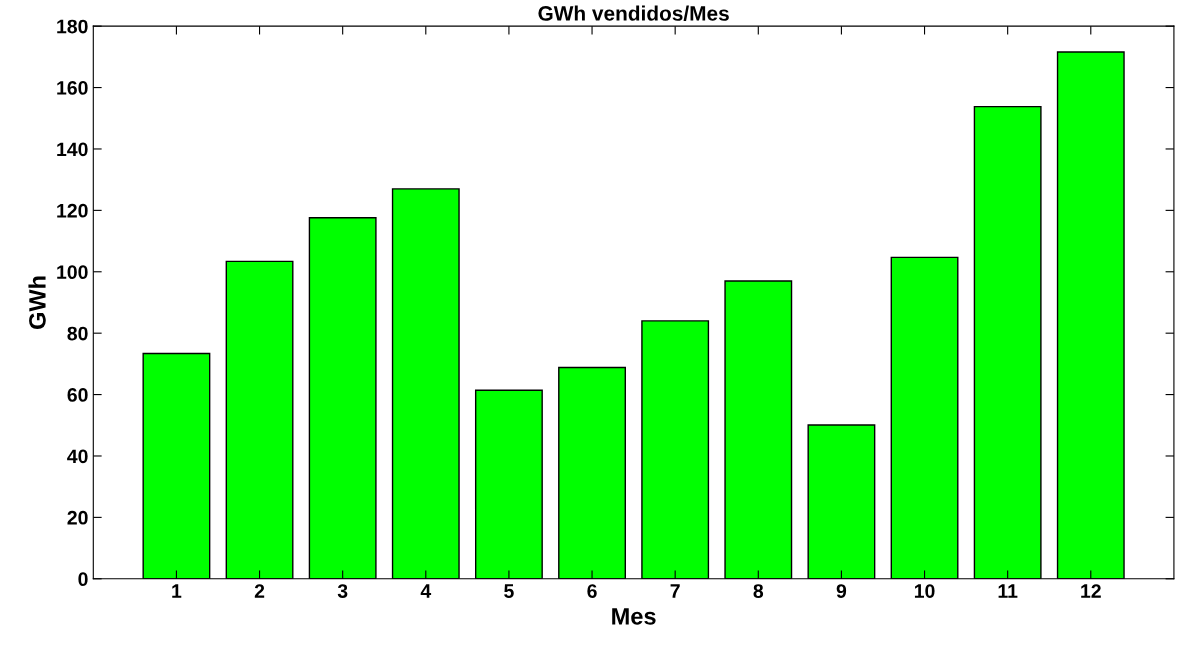 Image resolution: width=1181 pixels, height=654 pixels. What do you see at coordinates (77, 456) in the screenshot?
I see `y-tick-label: 40` at bounding box center [77, 456].